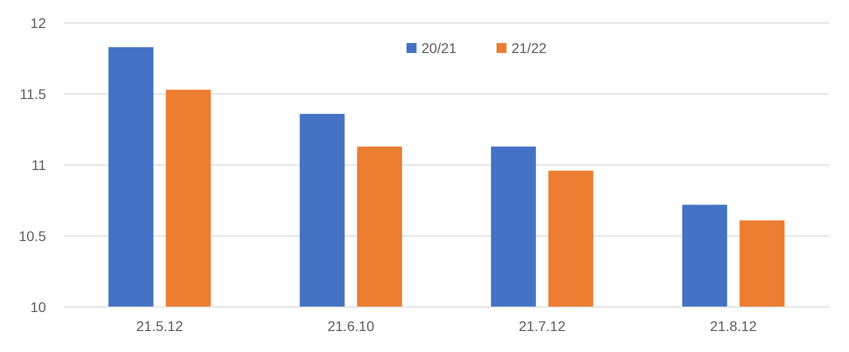 This screenshot has height=352, width=849. What do you see at coordinates (160, 326) in the screenshot?
I see `x-tick-label: 21.5.12` at bounding box center [160, 326].